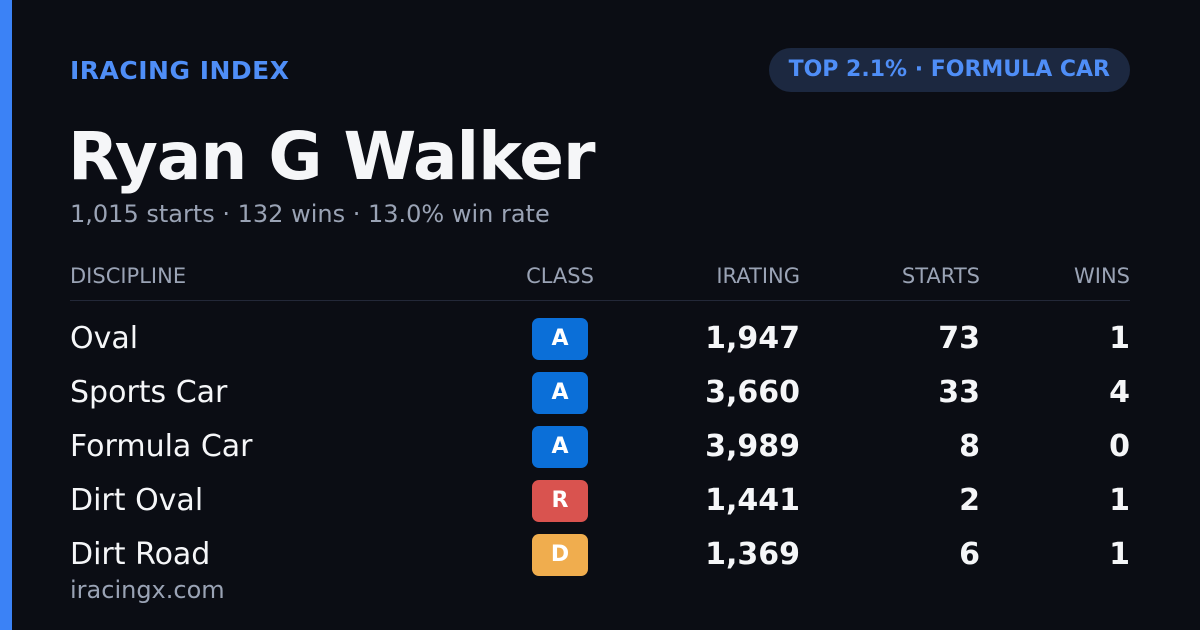  What do you see at coordinates (758, 276) in the screenshot?
I see `column-header: IRATING` at bounding box center [758, 276].